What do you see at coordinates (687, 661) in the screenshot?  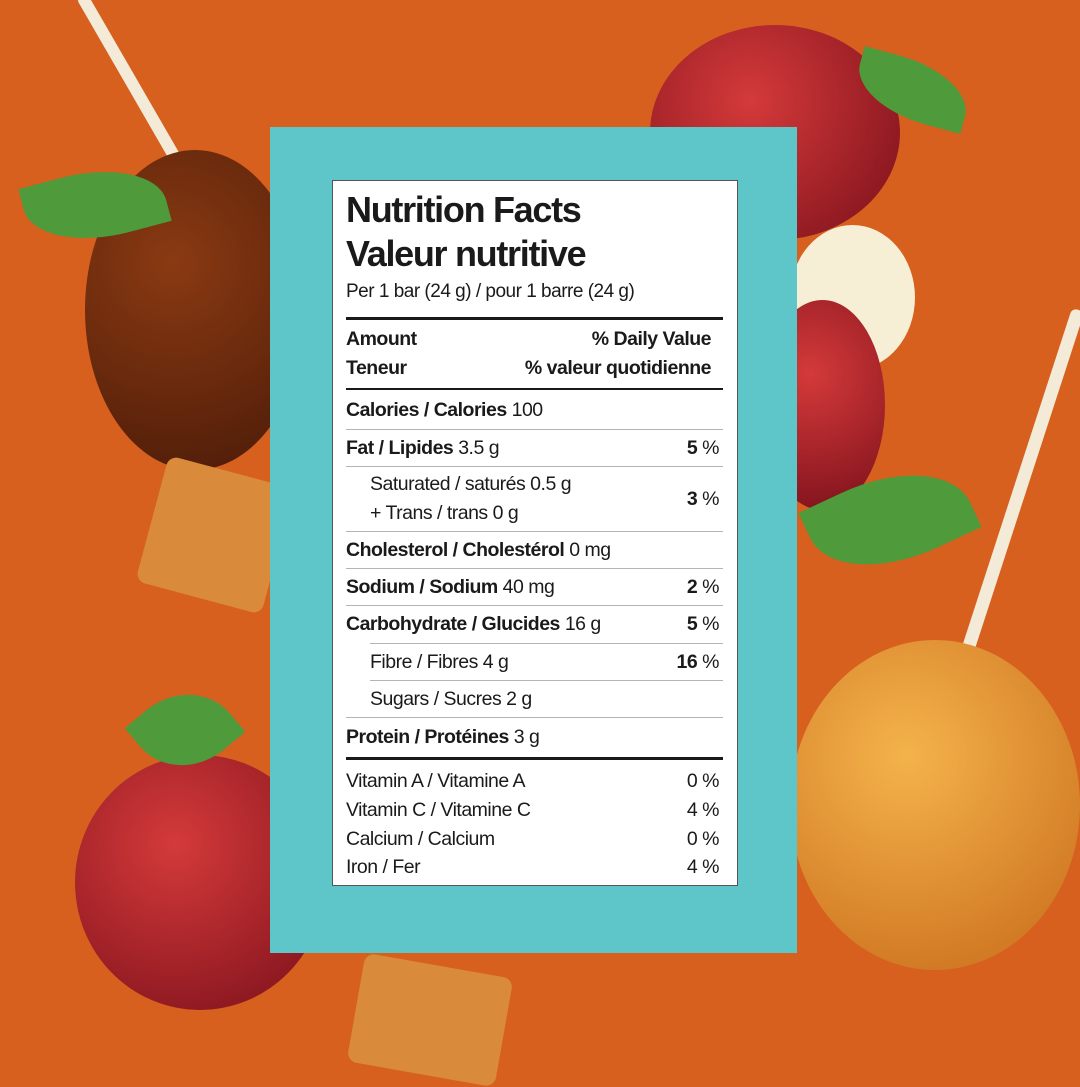 I see `daily-value: 16` at bounding box center [687, 661].